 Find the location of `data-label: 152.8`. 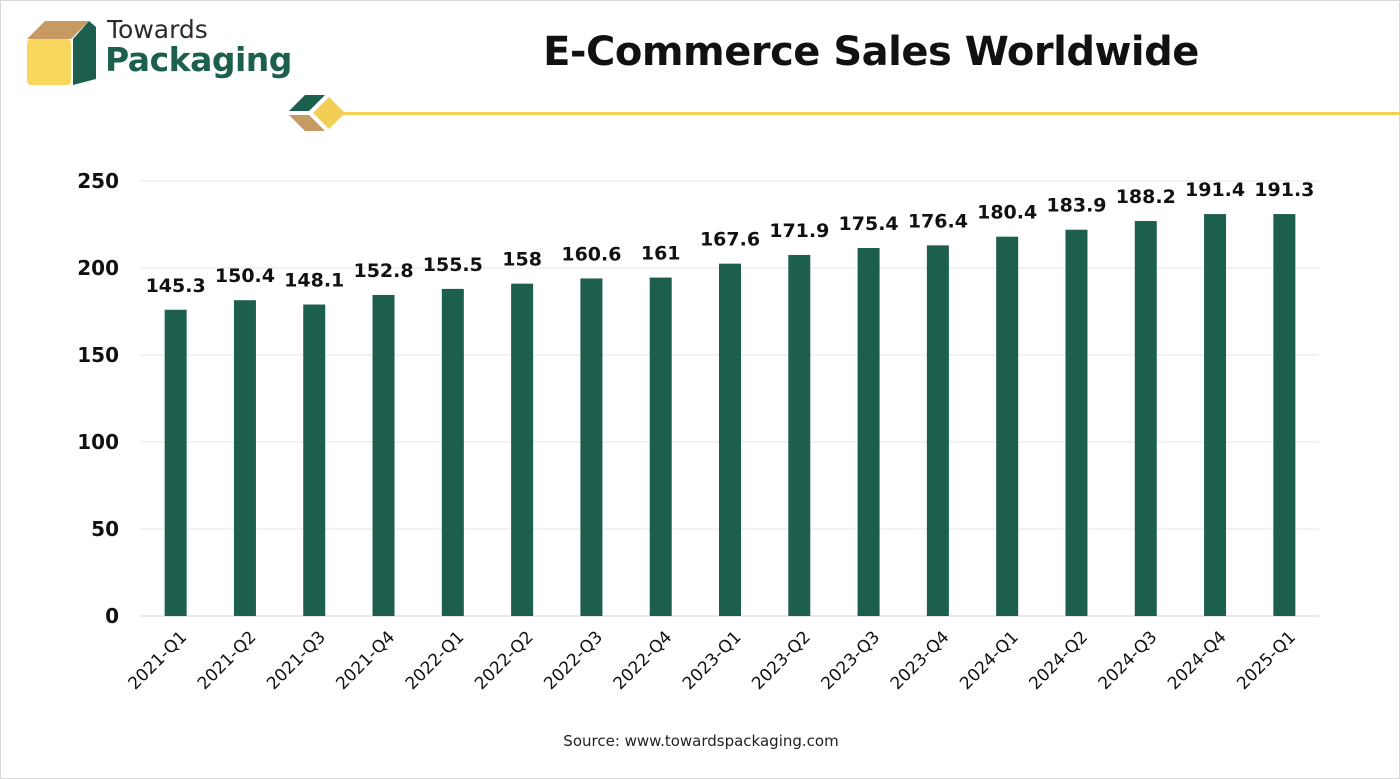

data-label: 152.8 is located at coordinates (383, 271).